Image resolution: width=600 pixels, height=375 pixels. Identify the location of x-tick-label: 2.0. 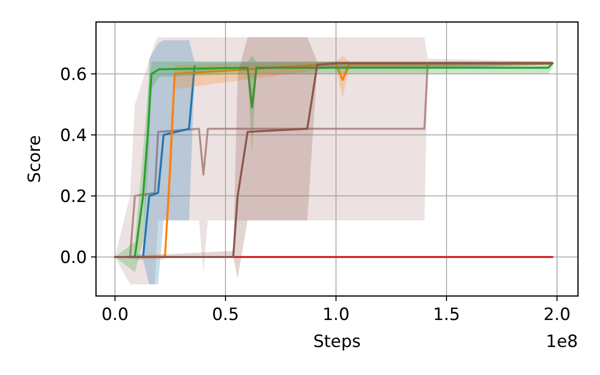
(557, 315).